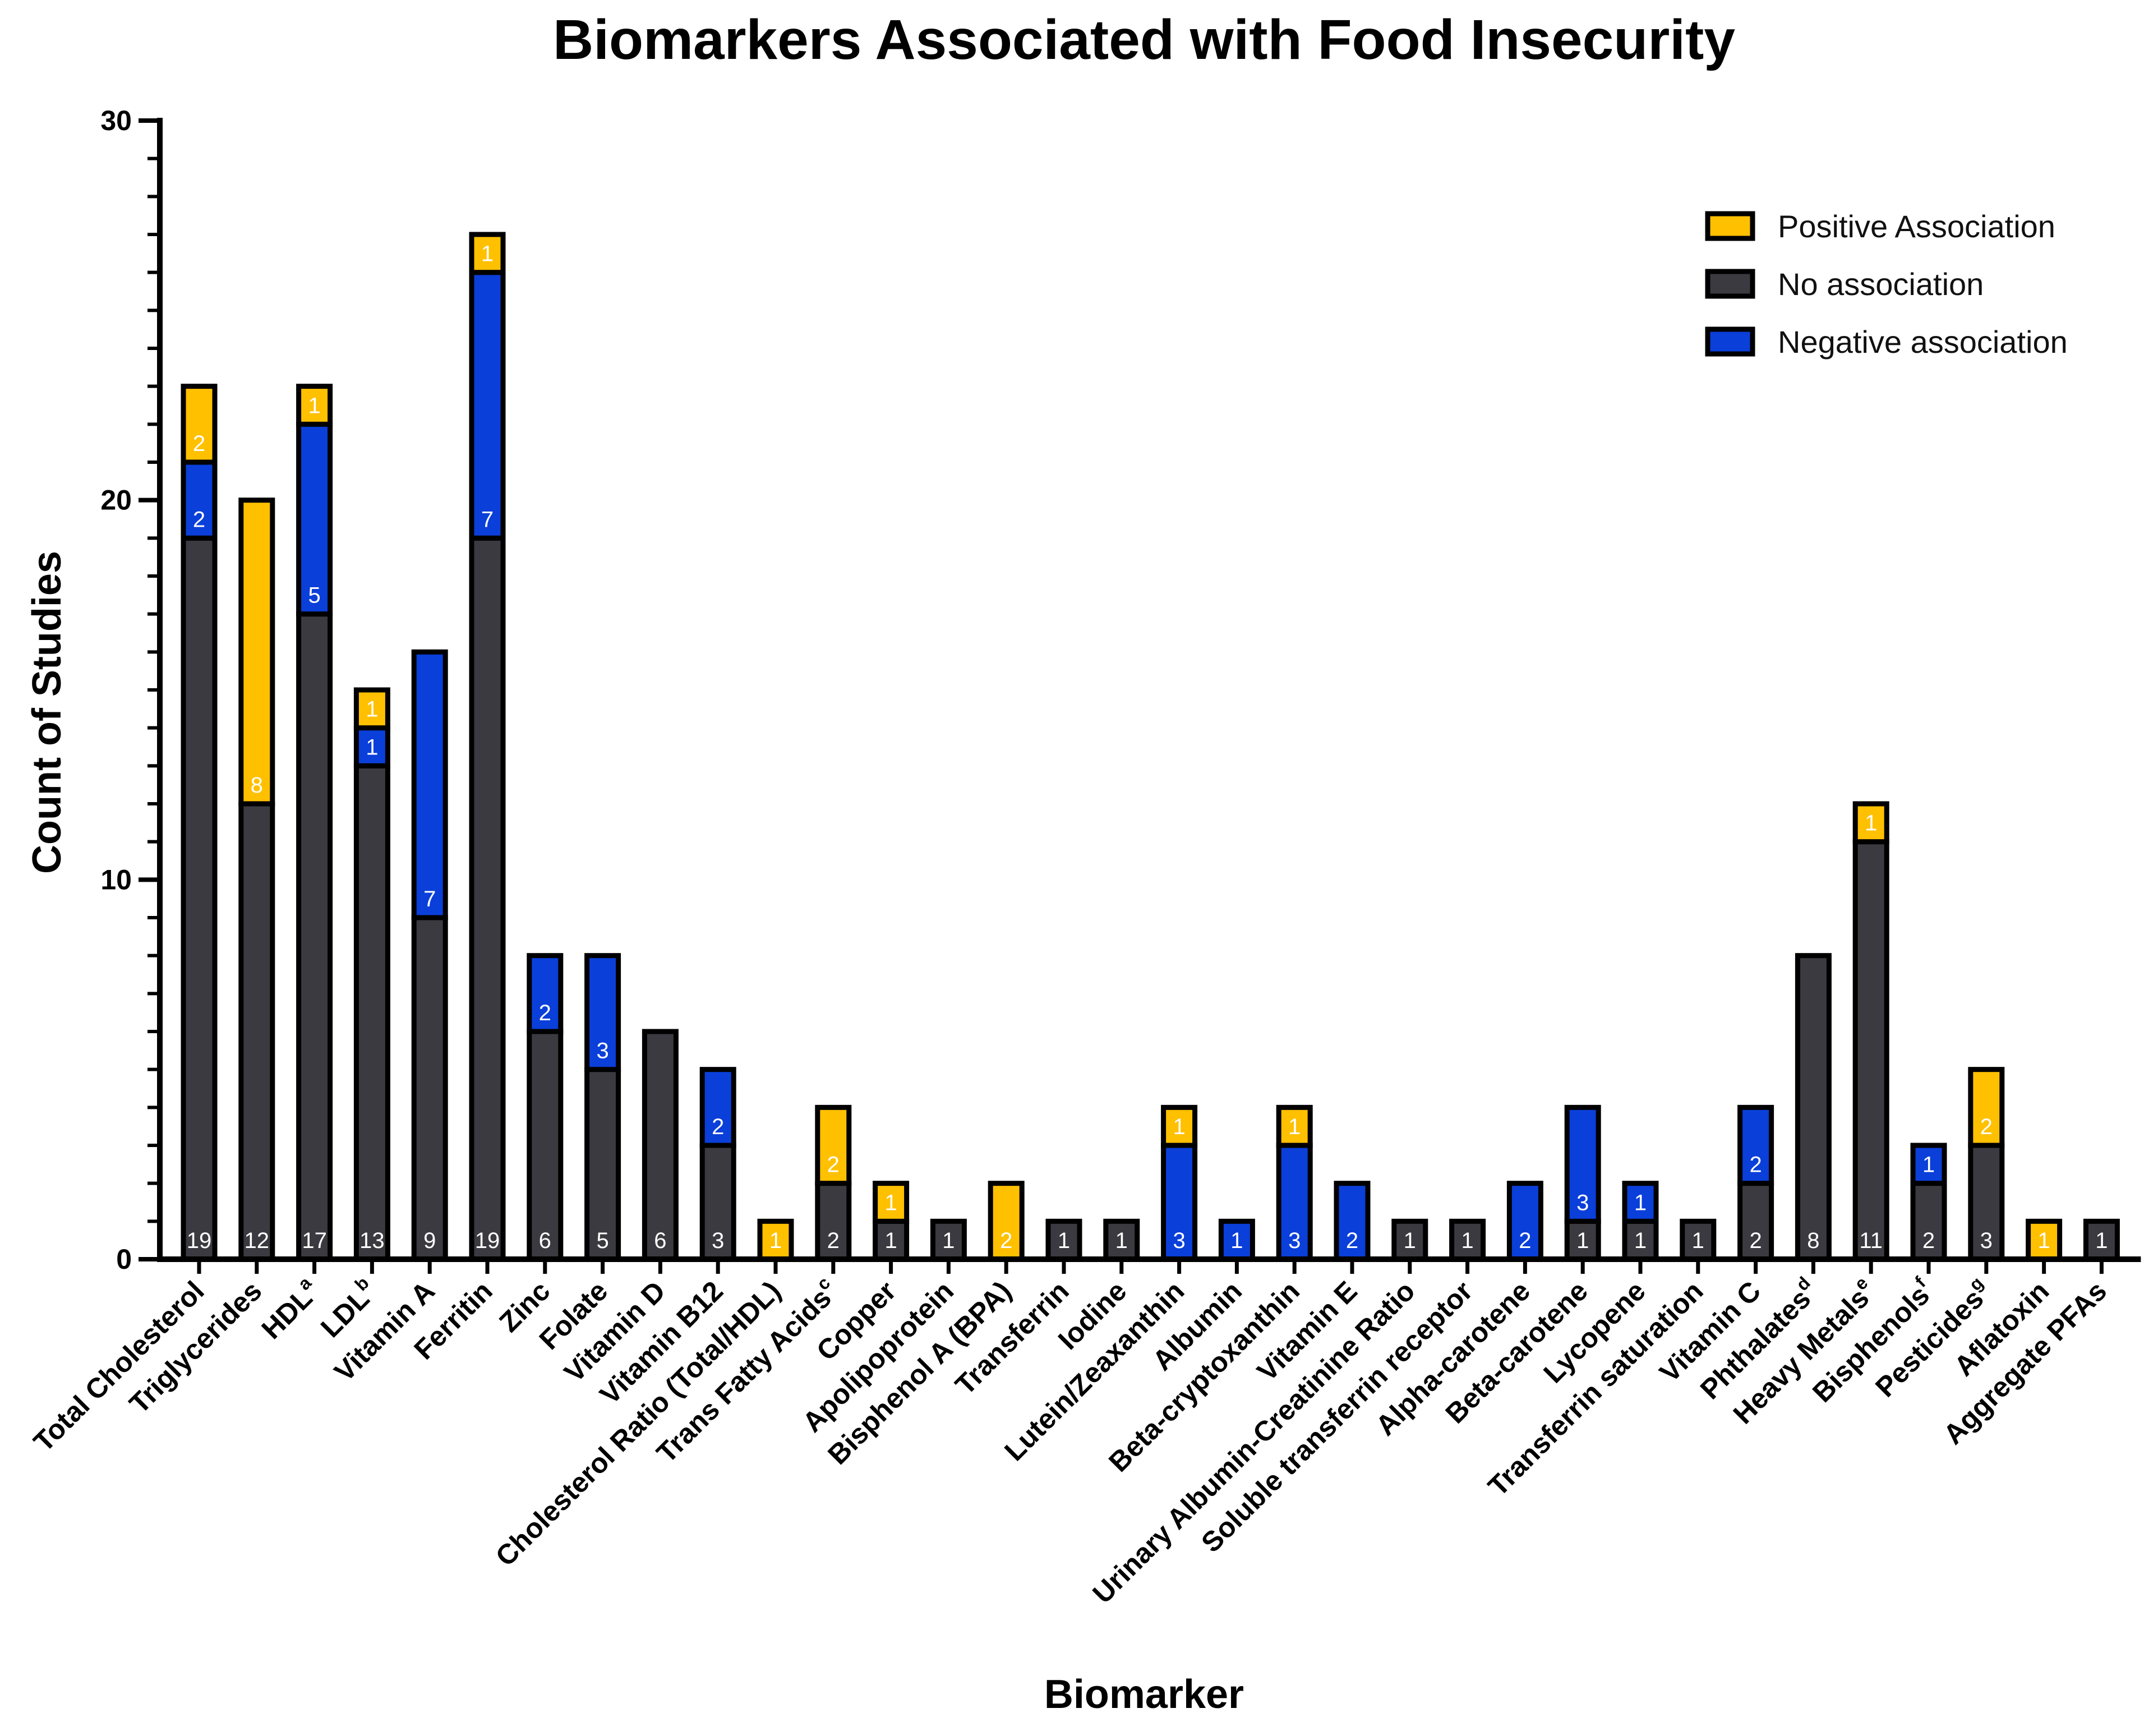 Image resolution: width=2144 pixels, height=1736 pixels. What do you see at coordinates (116, 501) in the screenshot?
I see `y-tick-label: 20` at bounding box center [116, 501].